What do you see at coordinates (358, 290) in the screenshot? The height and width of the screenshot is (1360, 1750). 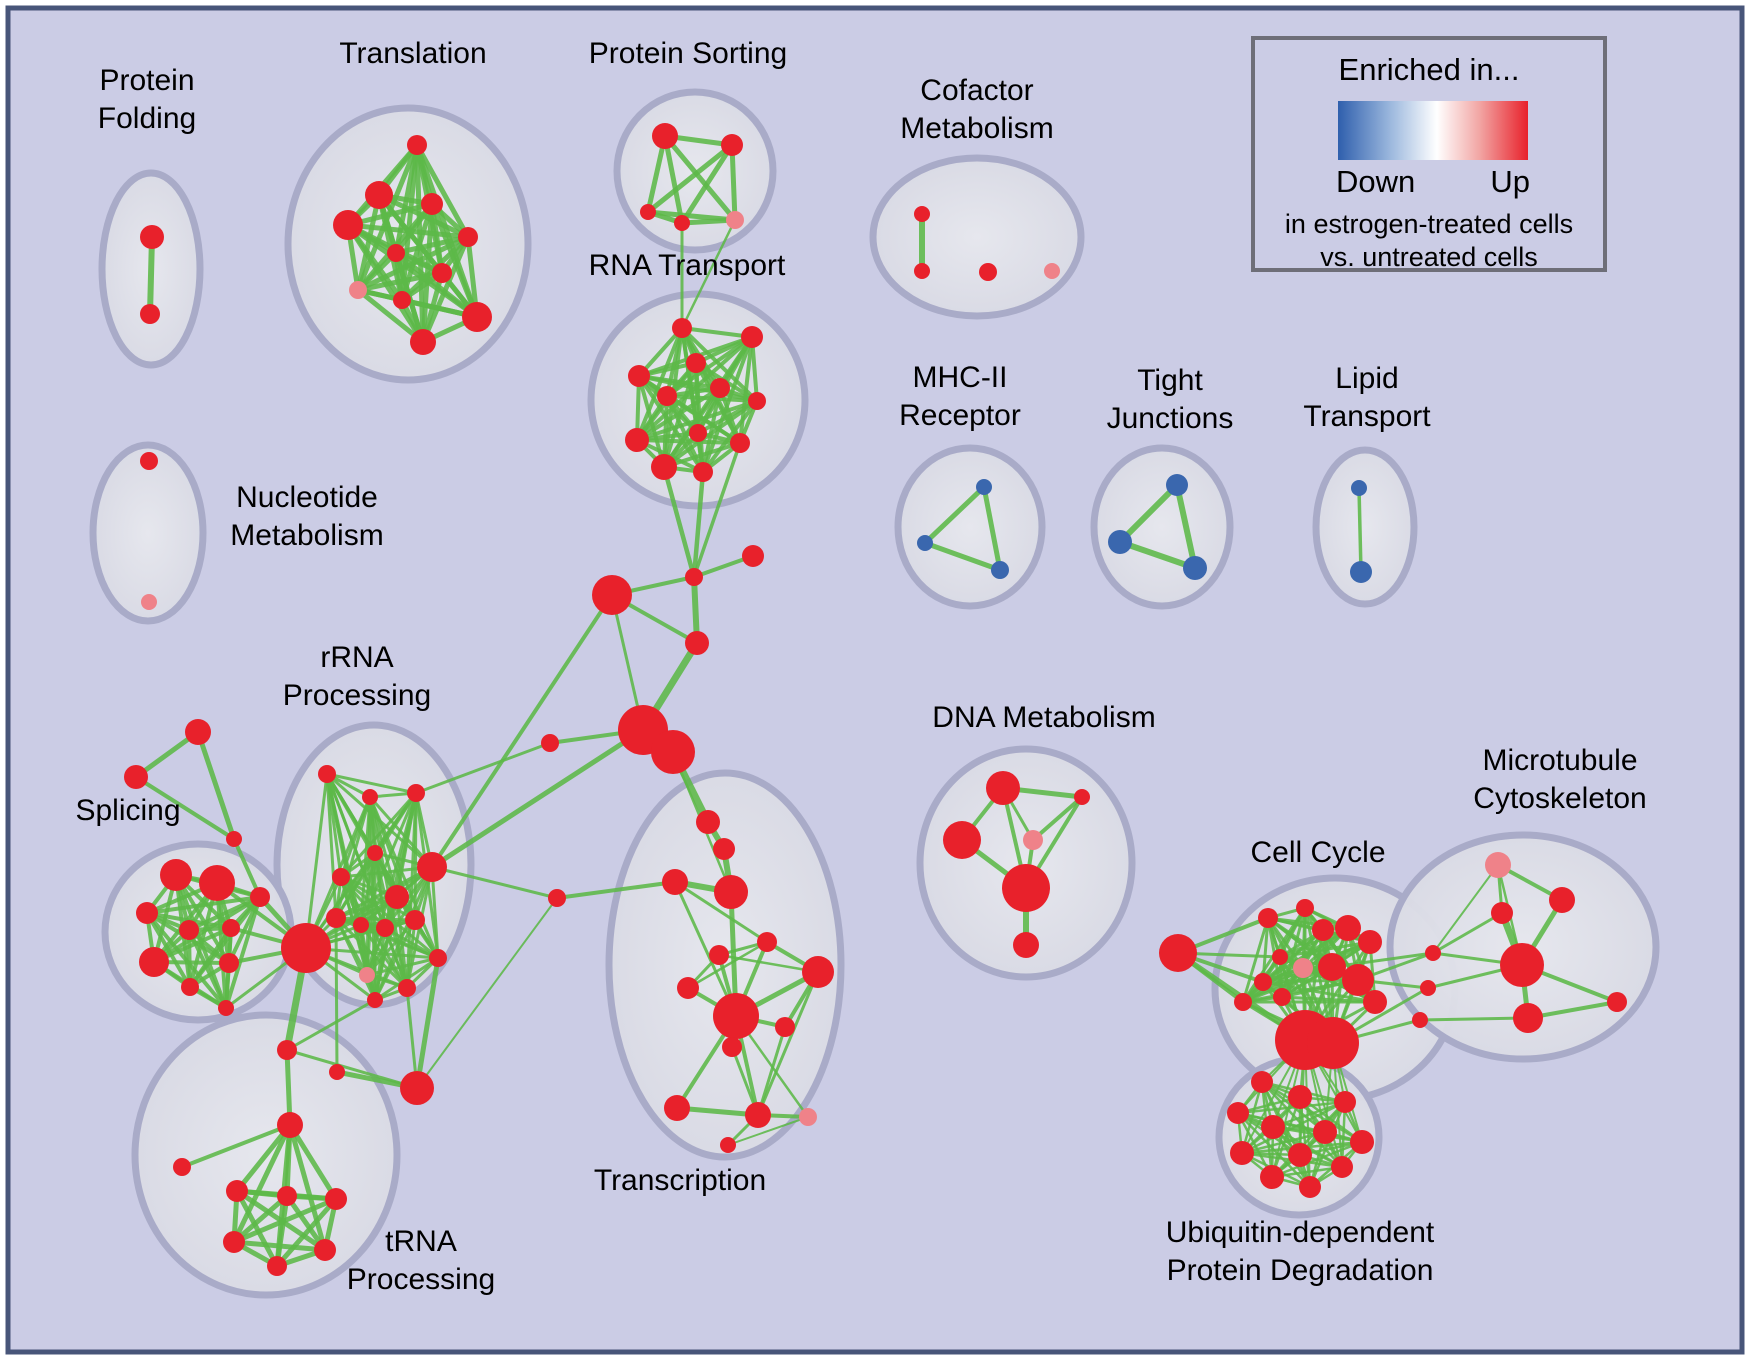 I see `gene-set-node-t7` at bounding box center [358, 290].